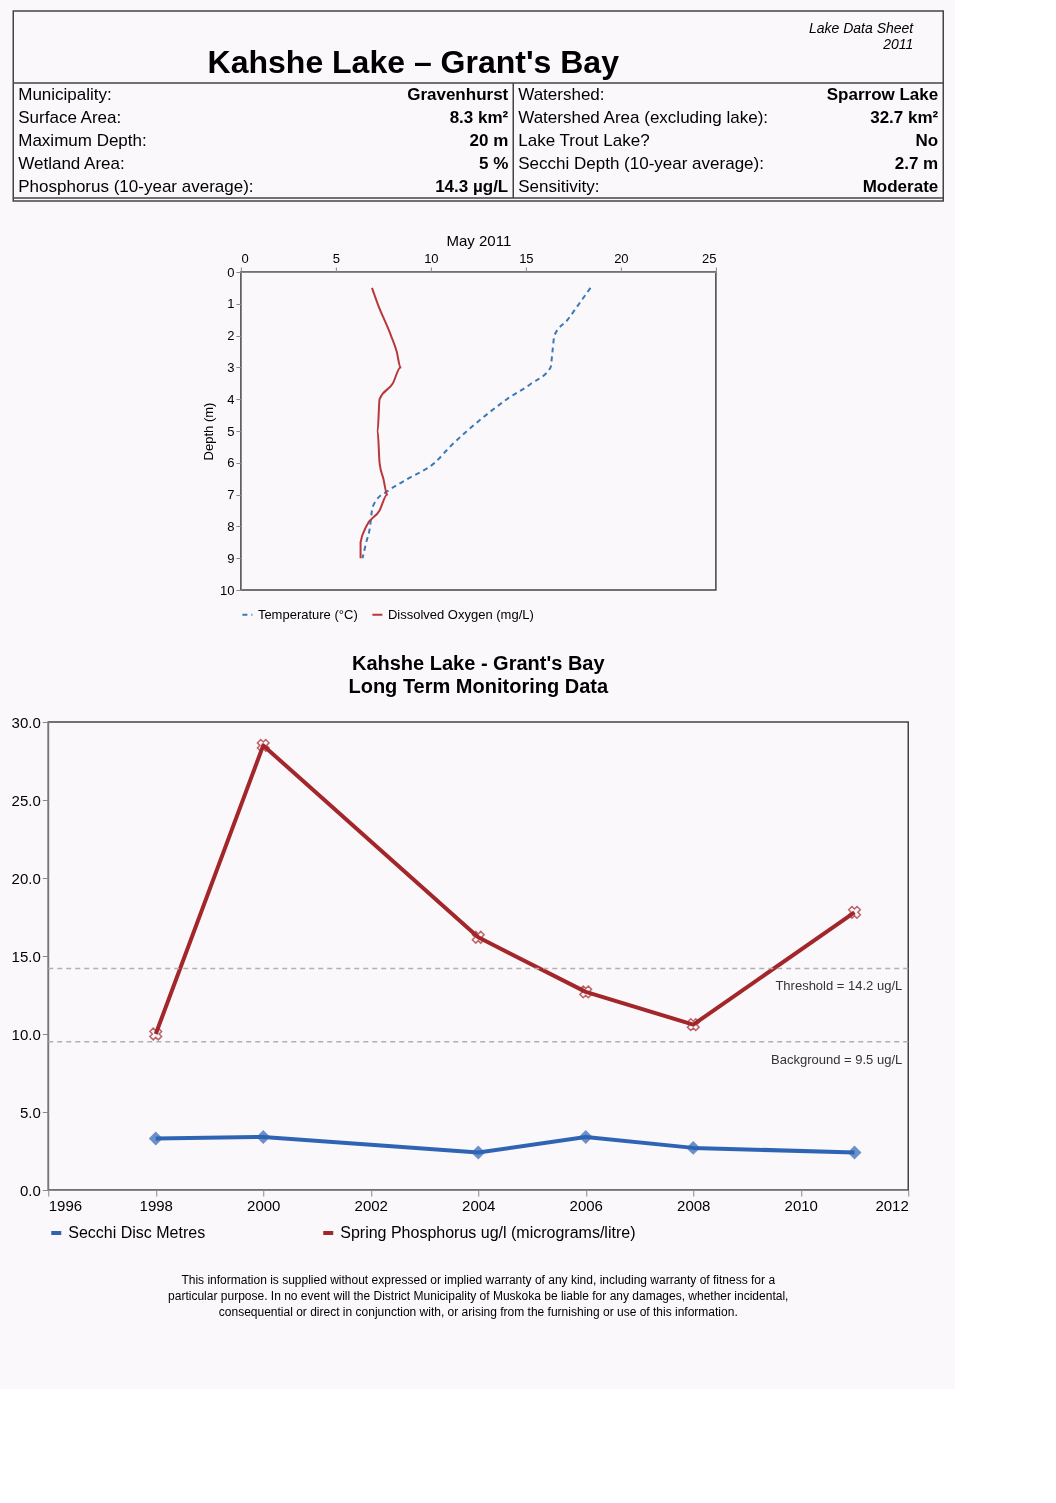 This screenshot has height=1503, width=1056. What do you see at coordinates (861, 28) in the screenshot?
I see `text: Lake Data Sheet` at bounding box center [861, 28].